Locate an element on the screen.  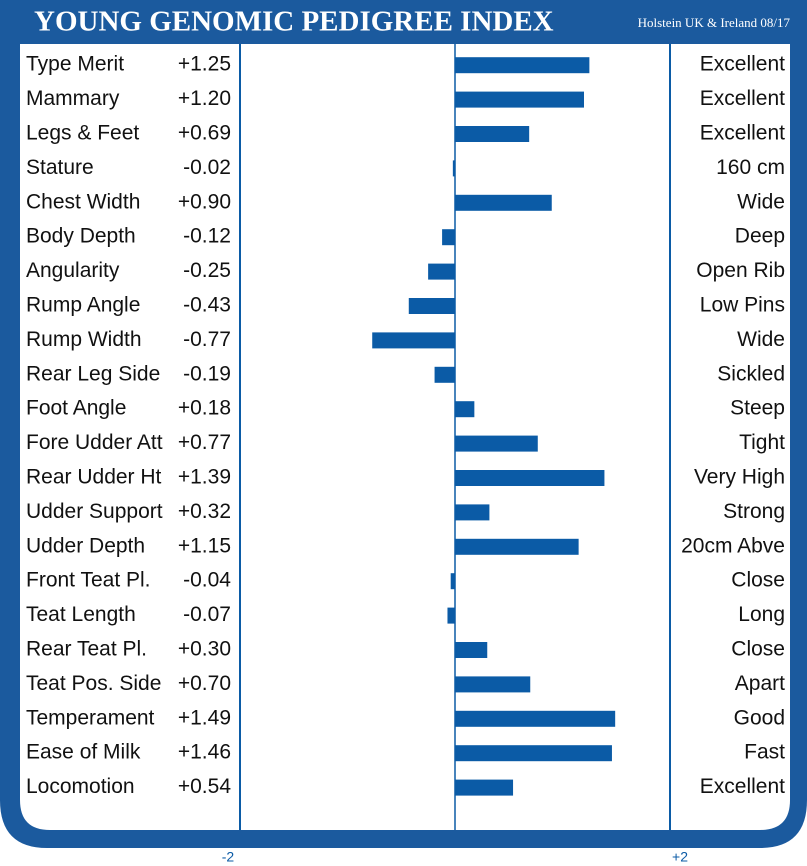
category-label: Front Teat Pl. is located at coordinates (88, 580).